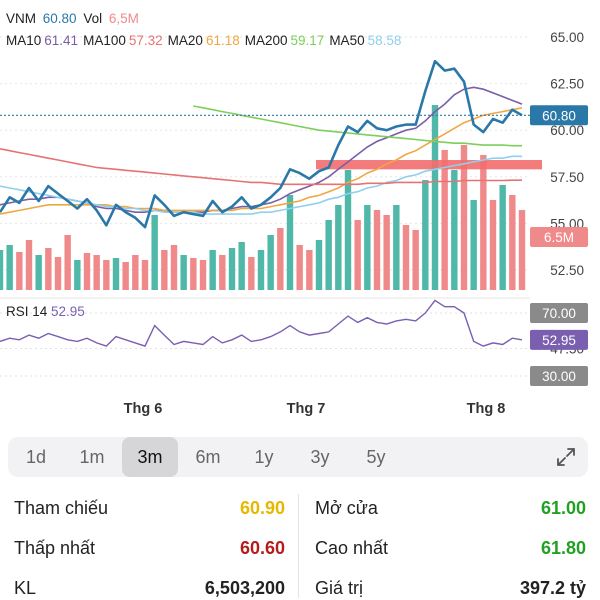 This screenshot has height=600, width=600. I want to click on timeframe-6m: 6m, so click(208, 457).